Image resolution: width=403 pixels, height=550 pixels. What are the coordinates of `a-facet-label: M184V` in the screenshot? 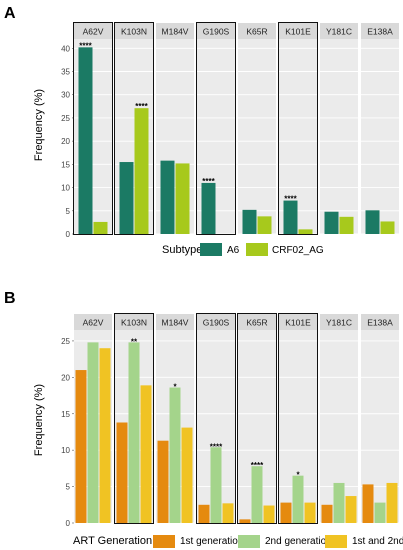 It's located at (175, 32).